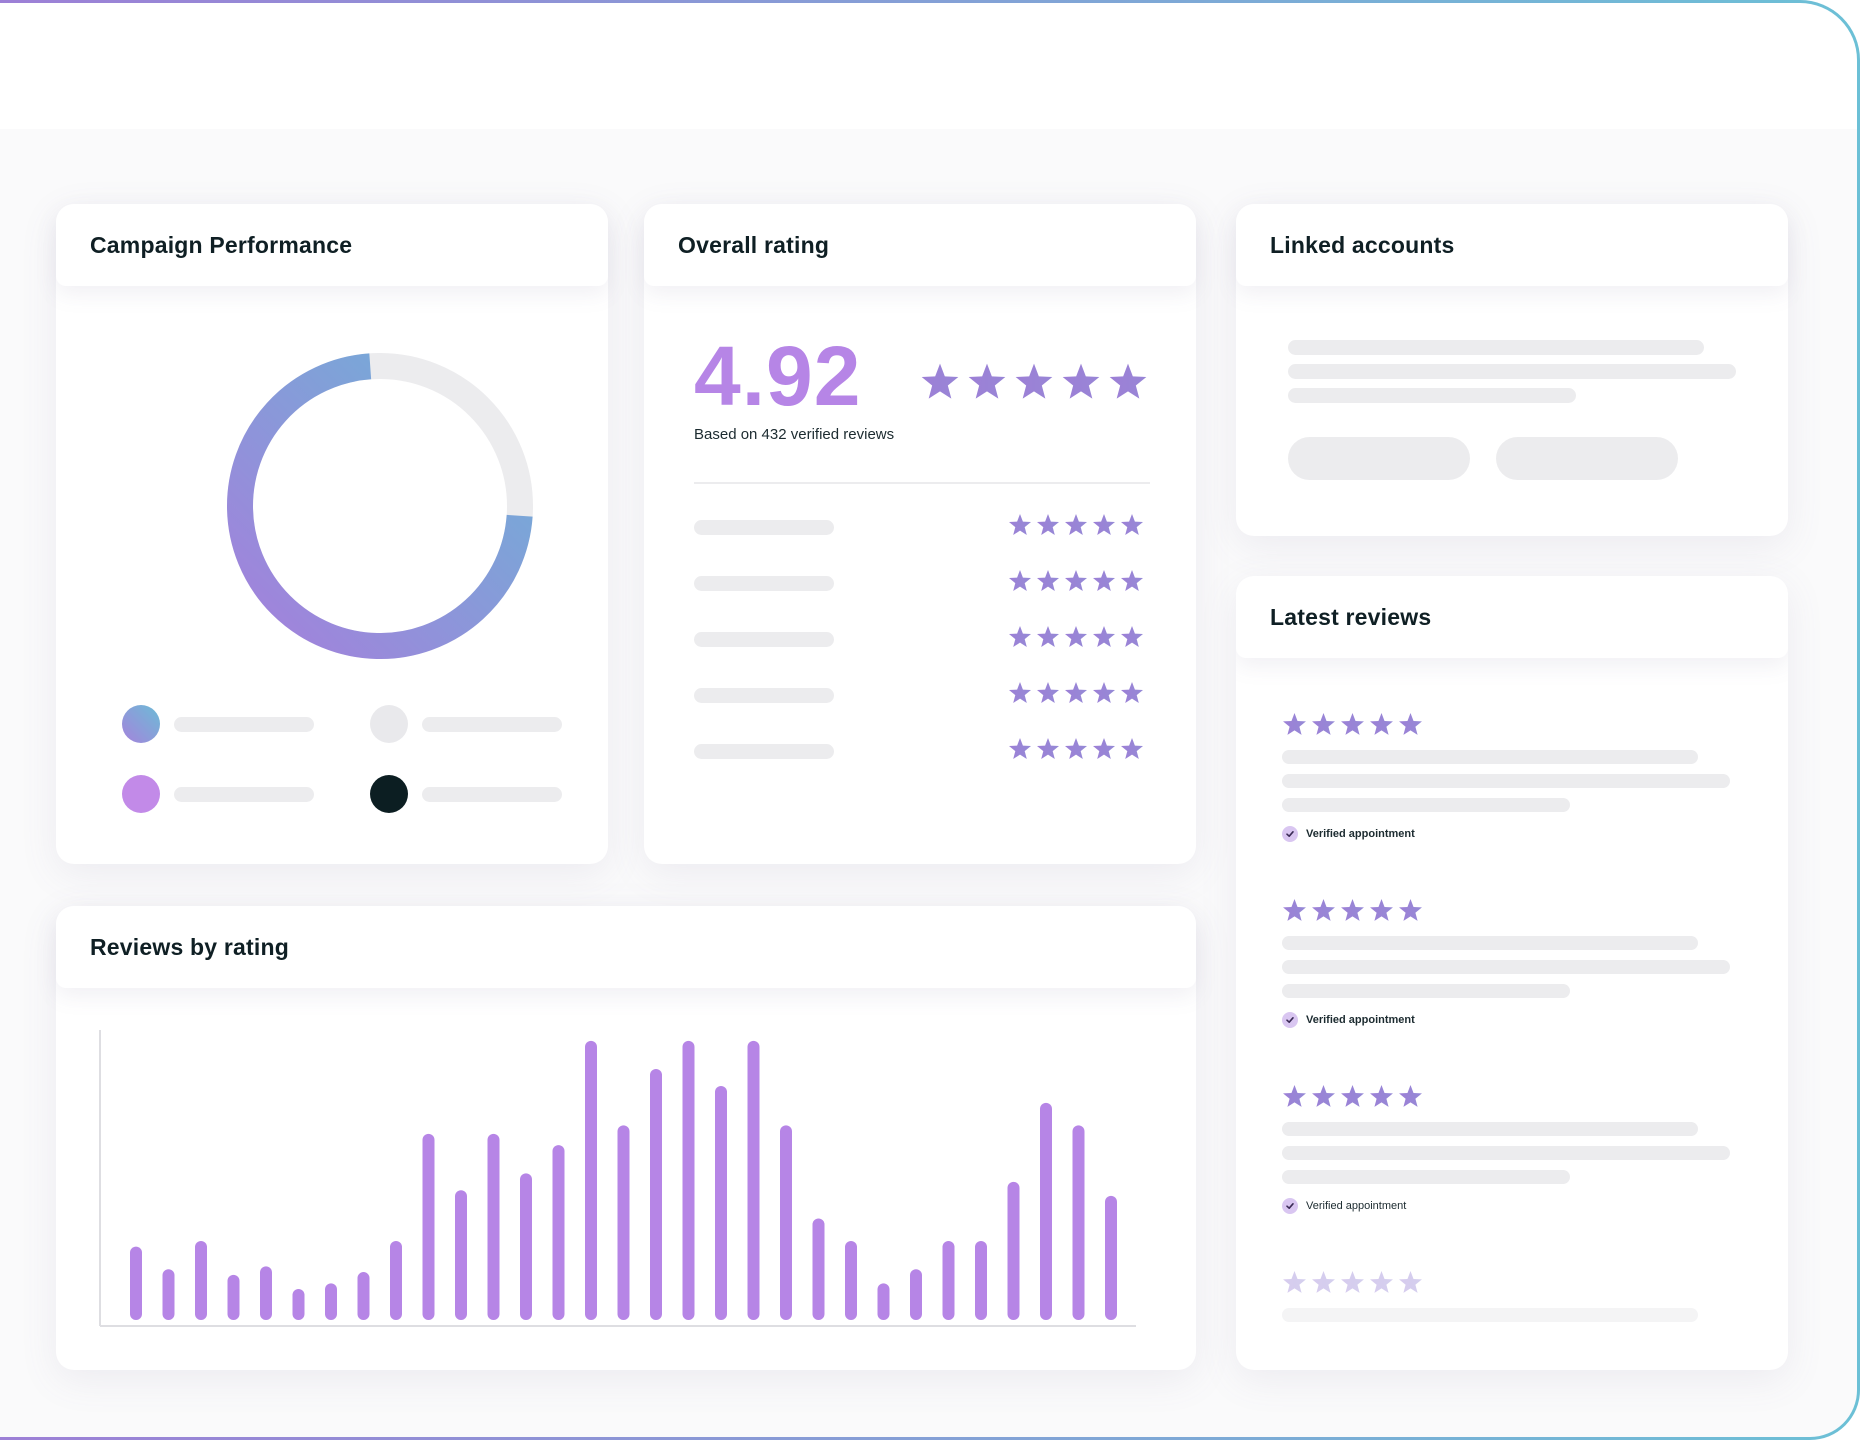 The height and width of the screenshot is (1444, 1864). Describe the element at coordinates (1512, 245) in the screenshot. I see `linked-accounts-header: Linked accounts` at that location.